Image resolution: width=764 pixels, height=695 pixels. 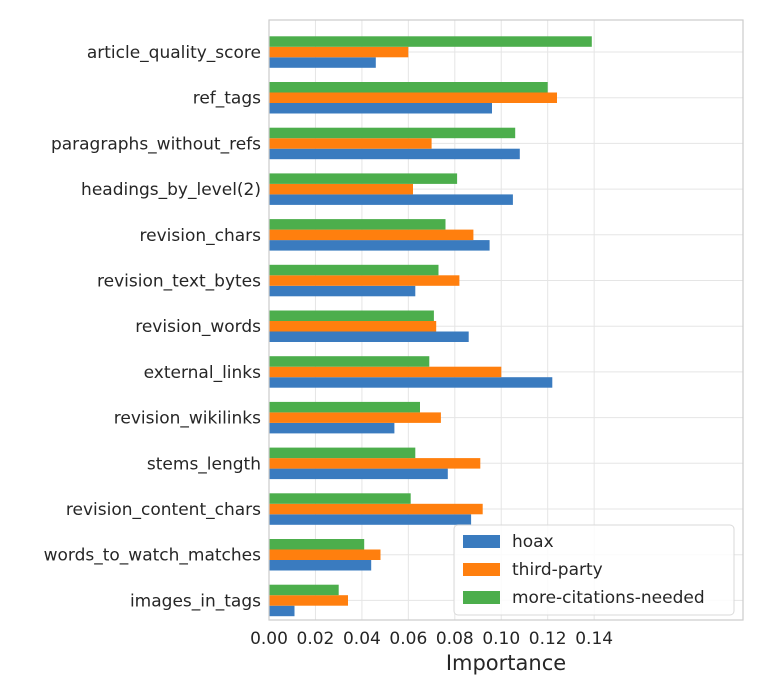 What do you see at coordinates (195, 601) in the screenshot?
I see `y-tick-label: images_in_tags` at bounding box center [195, 601].